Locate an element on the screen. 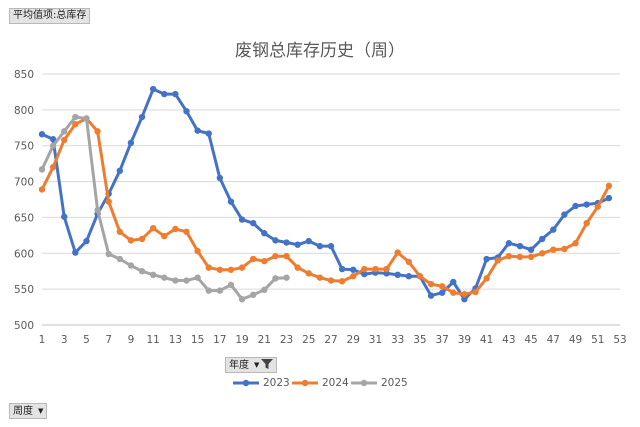 The image size is (640, 427). x-tick-label: 53 is located at coordinates (619, 340).